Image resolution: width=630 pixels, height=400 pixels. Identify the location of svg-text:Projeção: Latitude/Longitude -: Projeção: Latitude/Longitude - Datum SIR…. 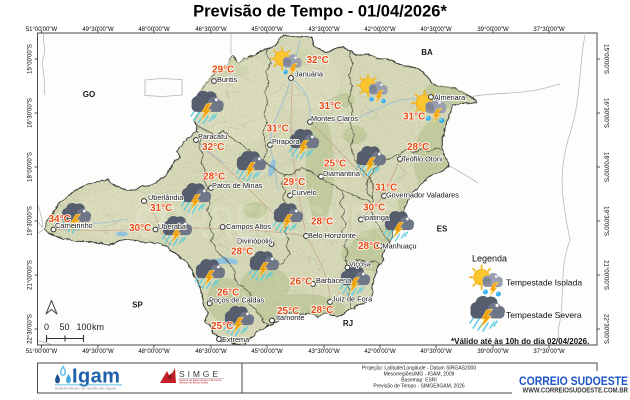
(419, 369).